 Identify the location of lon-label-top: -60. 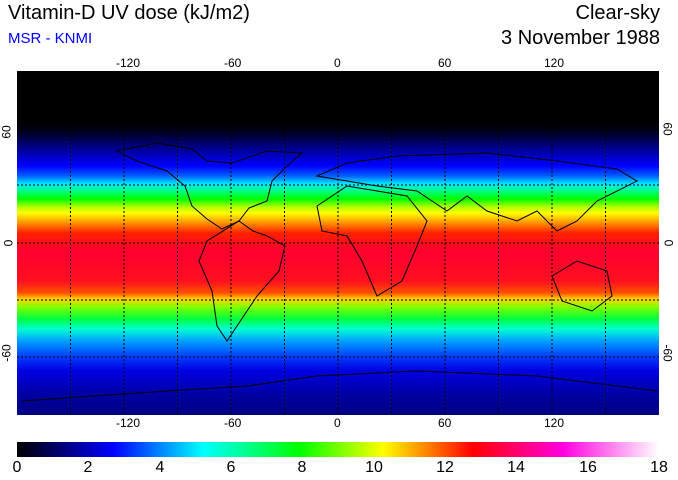
(233, 63).